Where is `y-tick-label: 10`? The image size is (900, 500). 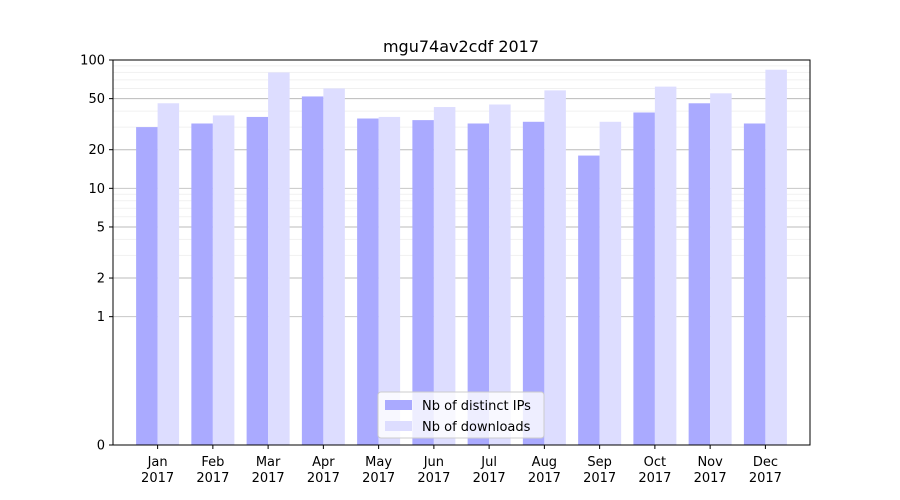
y-tick-label: 10 is located at coordinates (96, 189).